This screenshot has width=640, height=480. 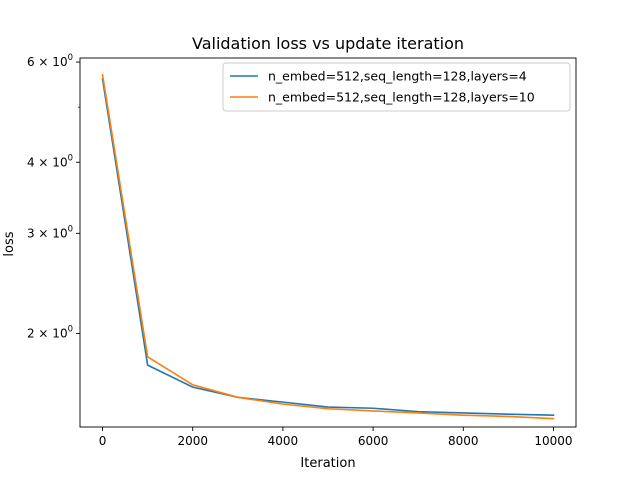 What do you see at coordinates (373, 441) in the screenshot?
I see `x-tick-label: 6000` at bounding box center [373, 441].